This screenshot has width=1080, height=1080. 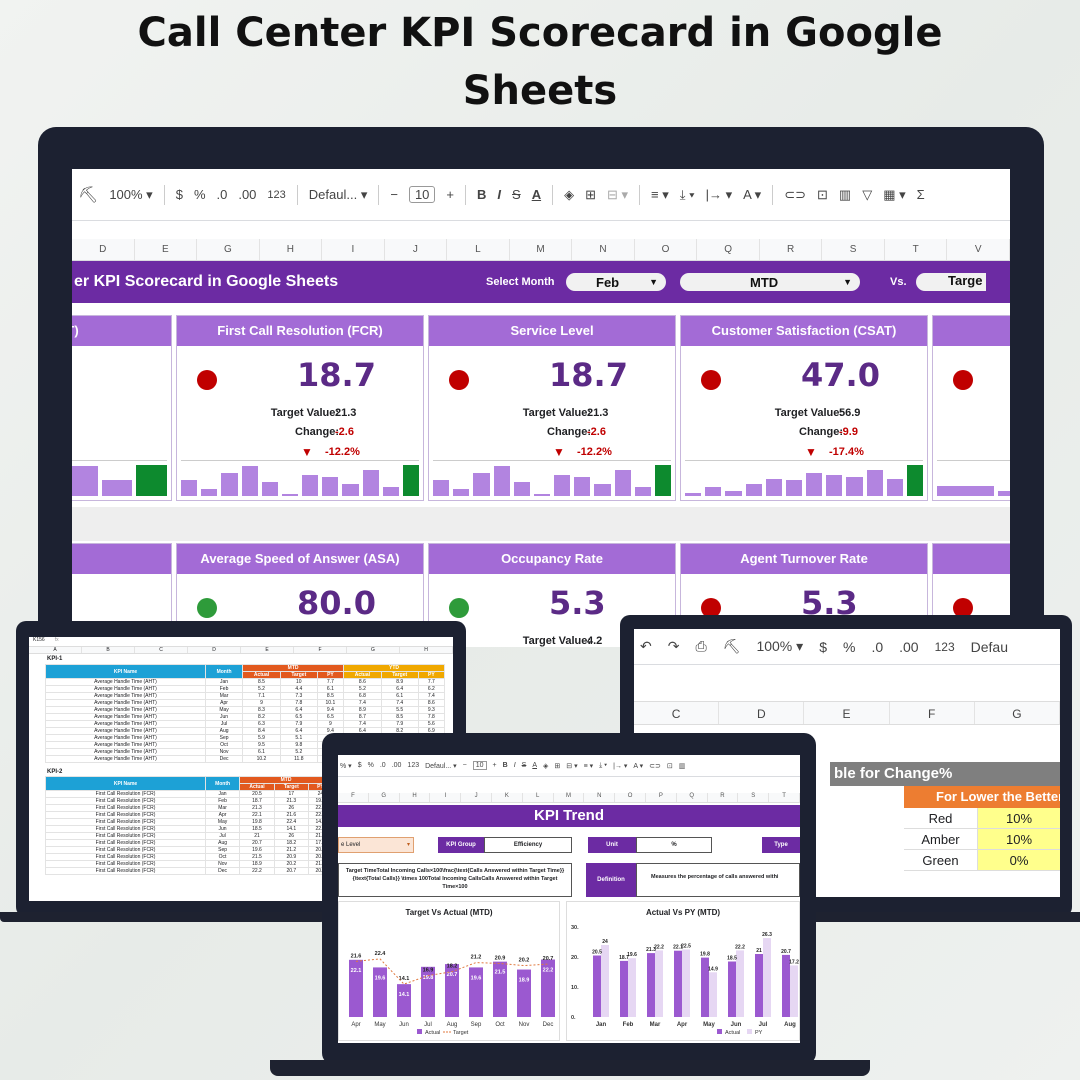 I want to click on column-letter: Q, so click(x=692, y=797).